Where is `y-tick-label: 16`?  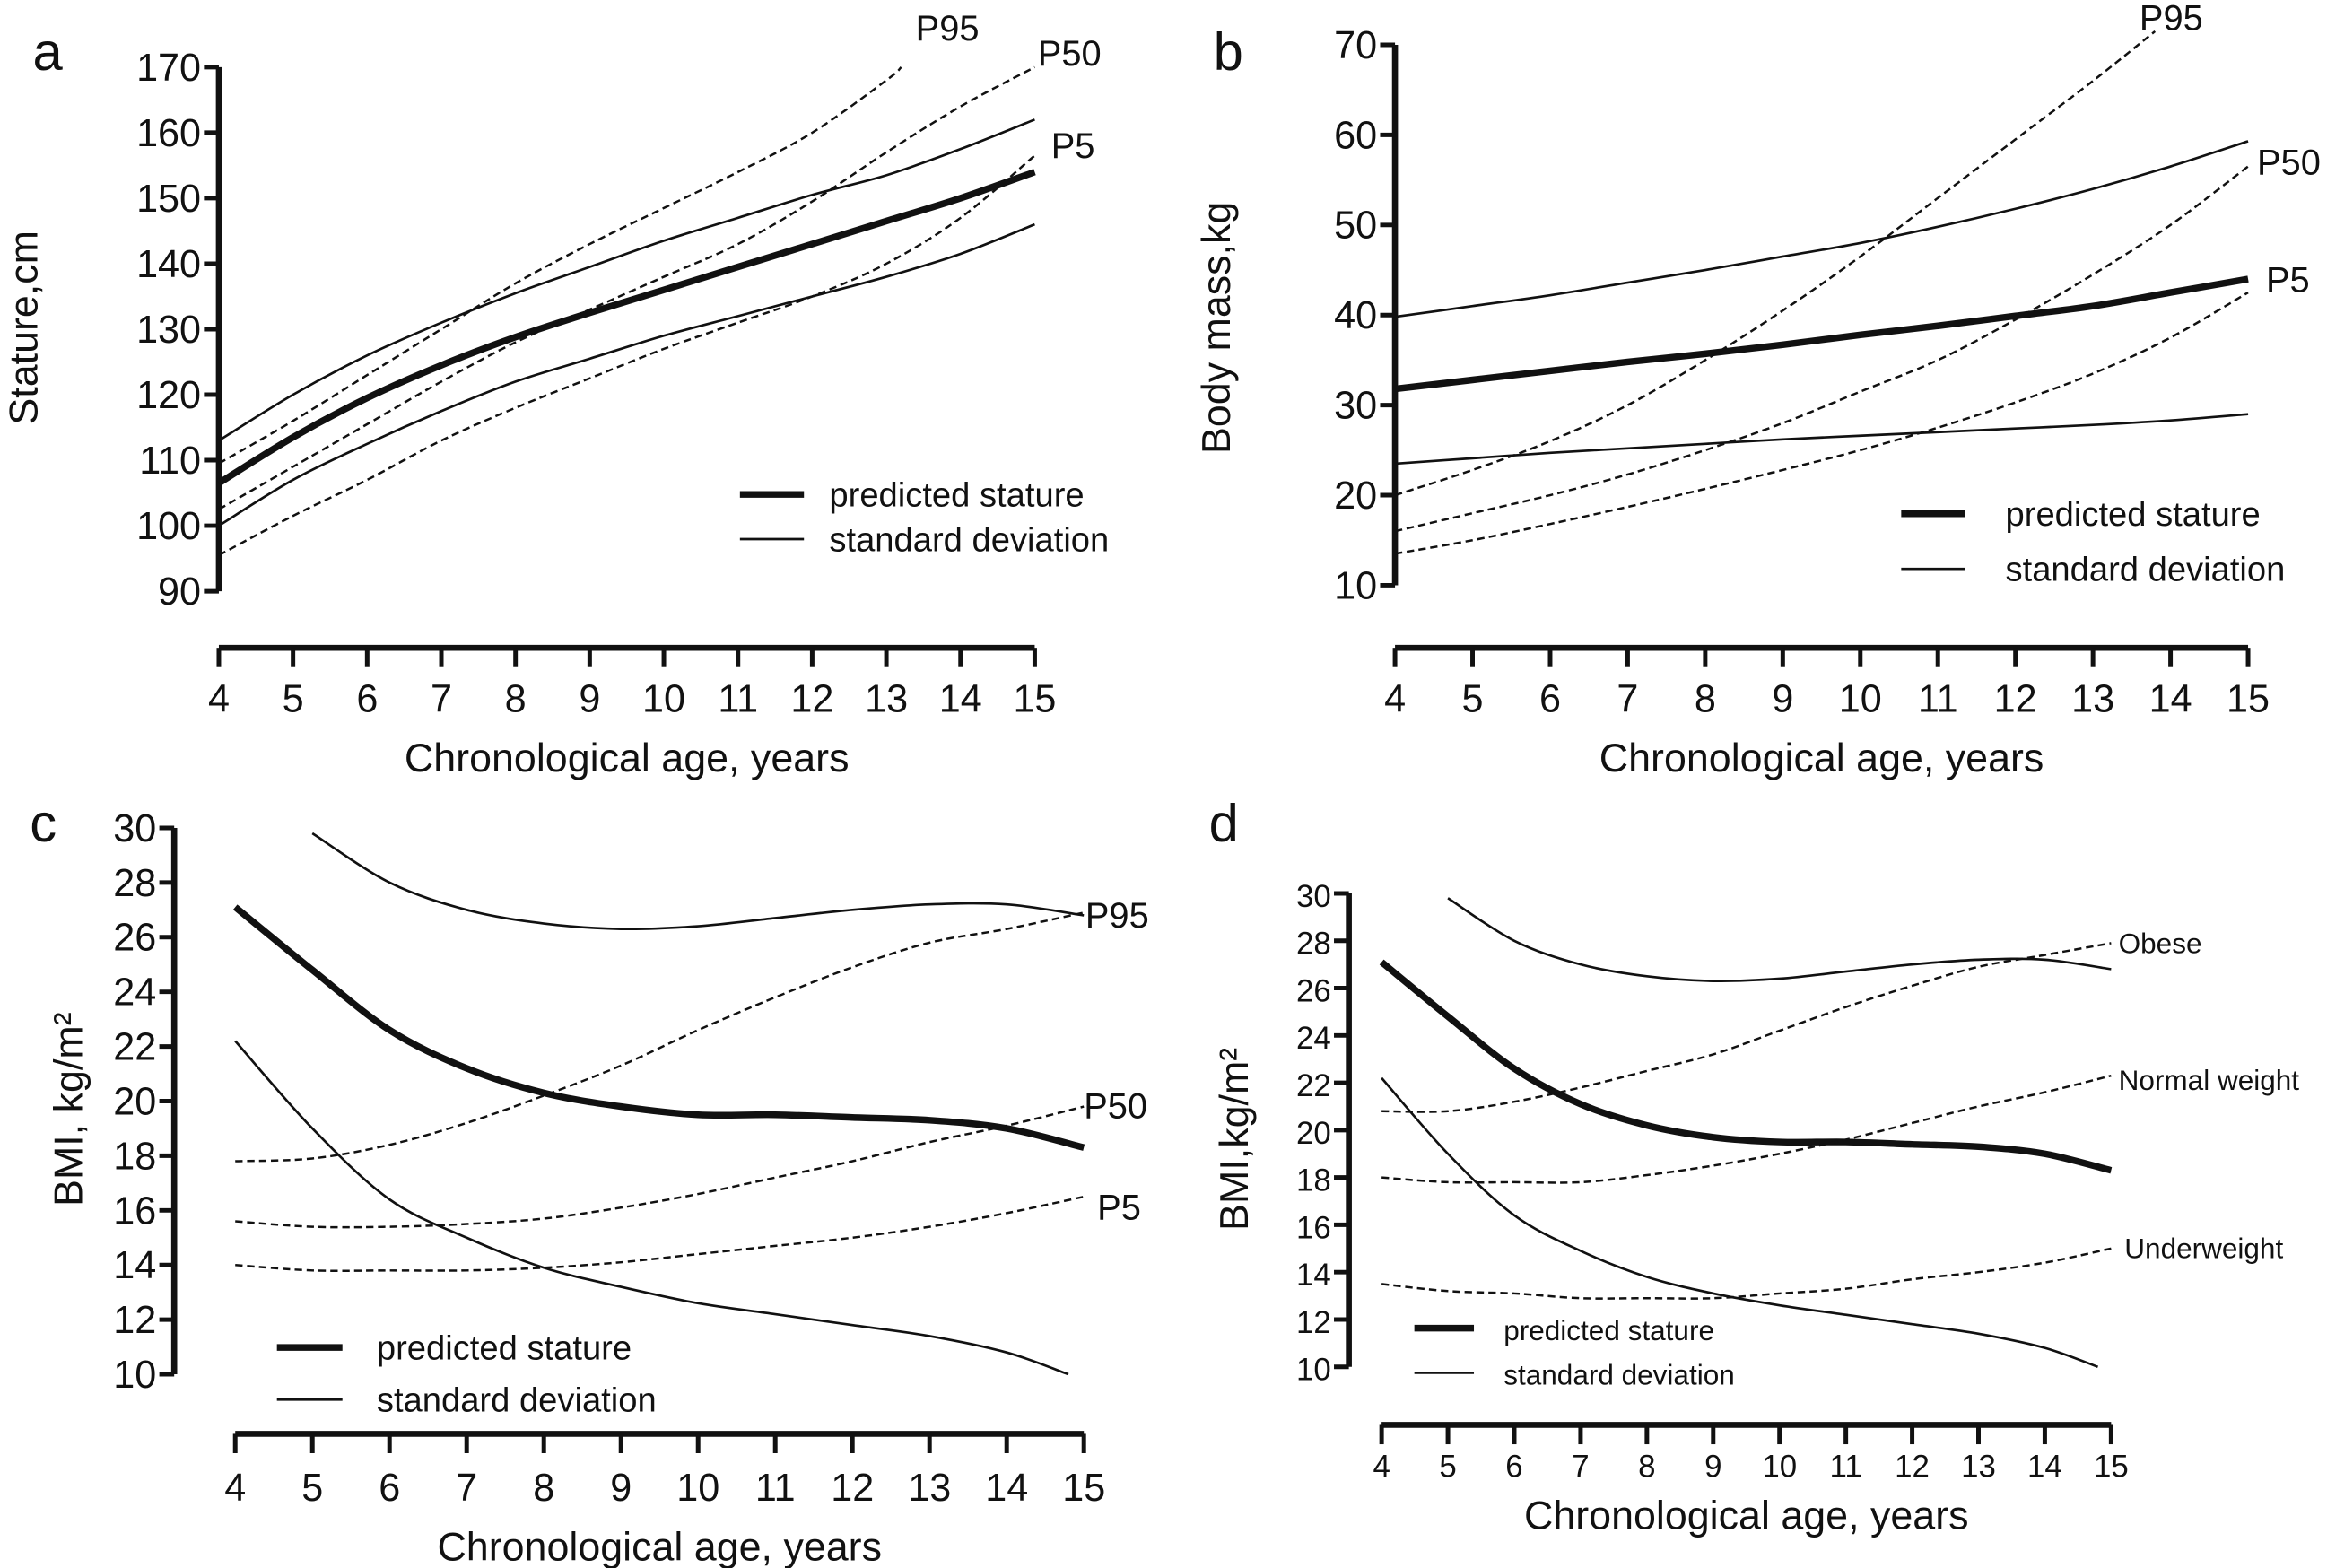 y-tick-label: 16 is located at coordinates (1313, 1228).